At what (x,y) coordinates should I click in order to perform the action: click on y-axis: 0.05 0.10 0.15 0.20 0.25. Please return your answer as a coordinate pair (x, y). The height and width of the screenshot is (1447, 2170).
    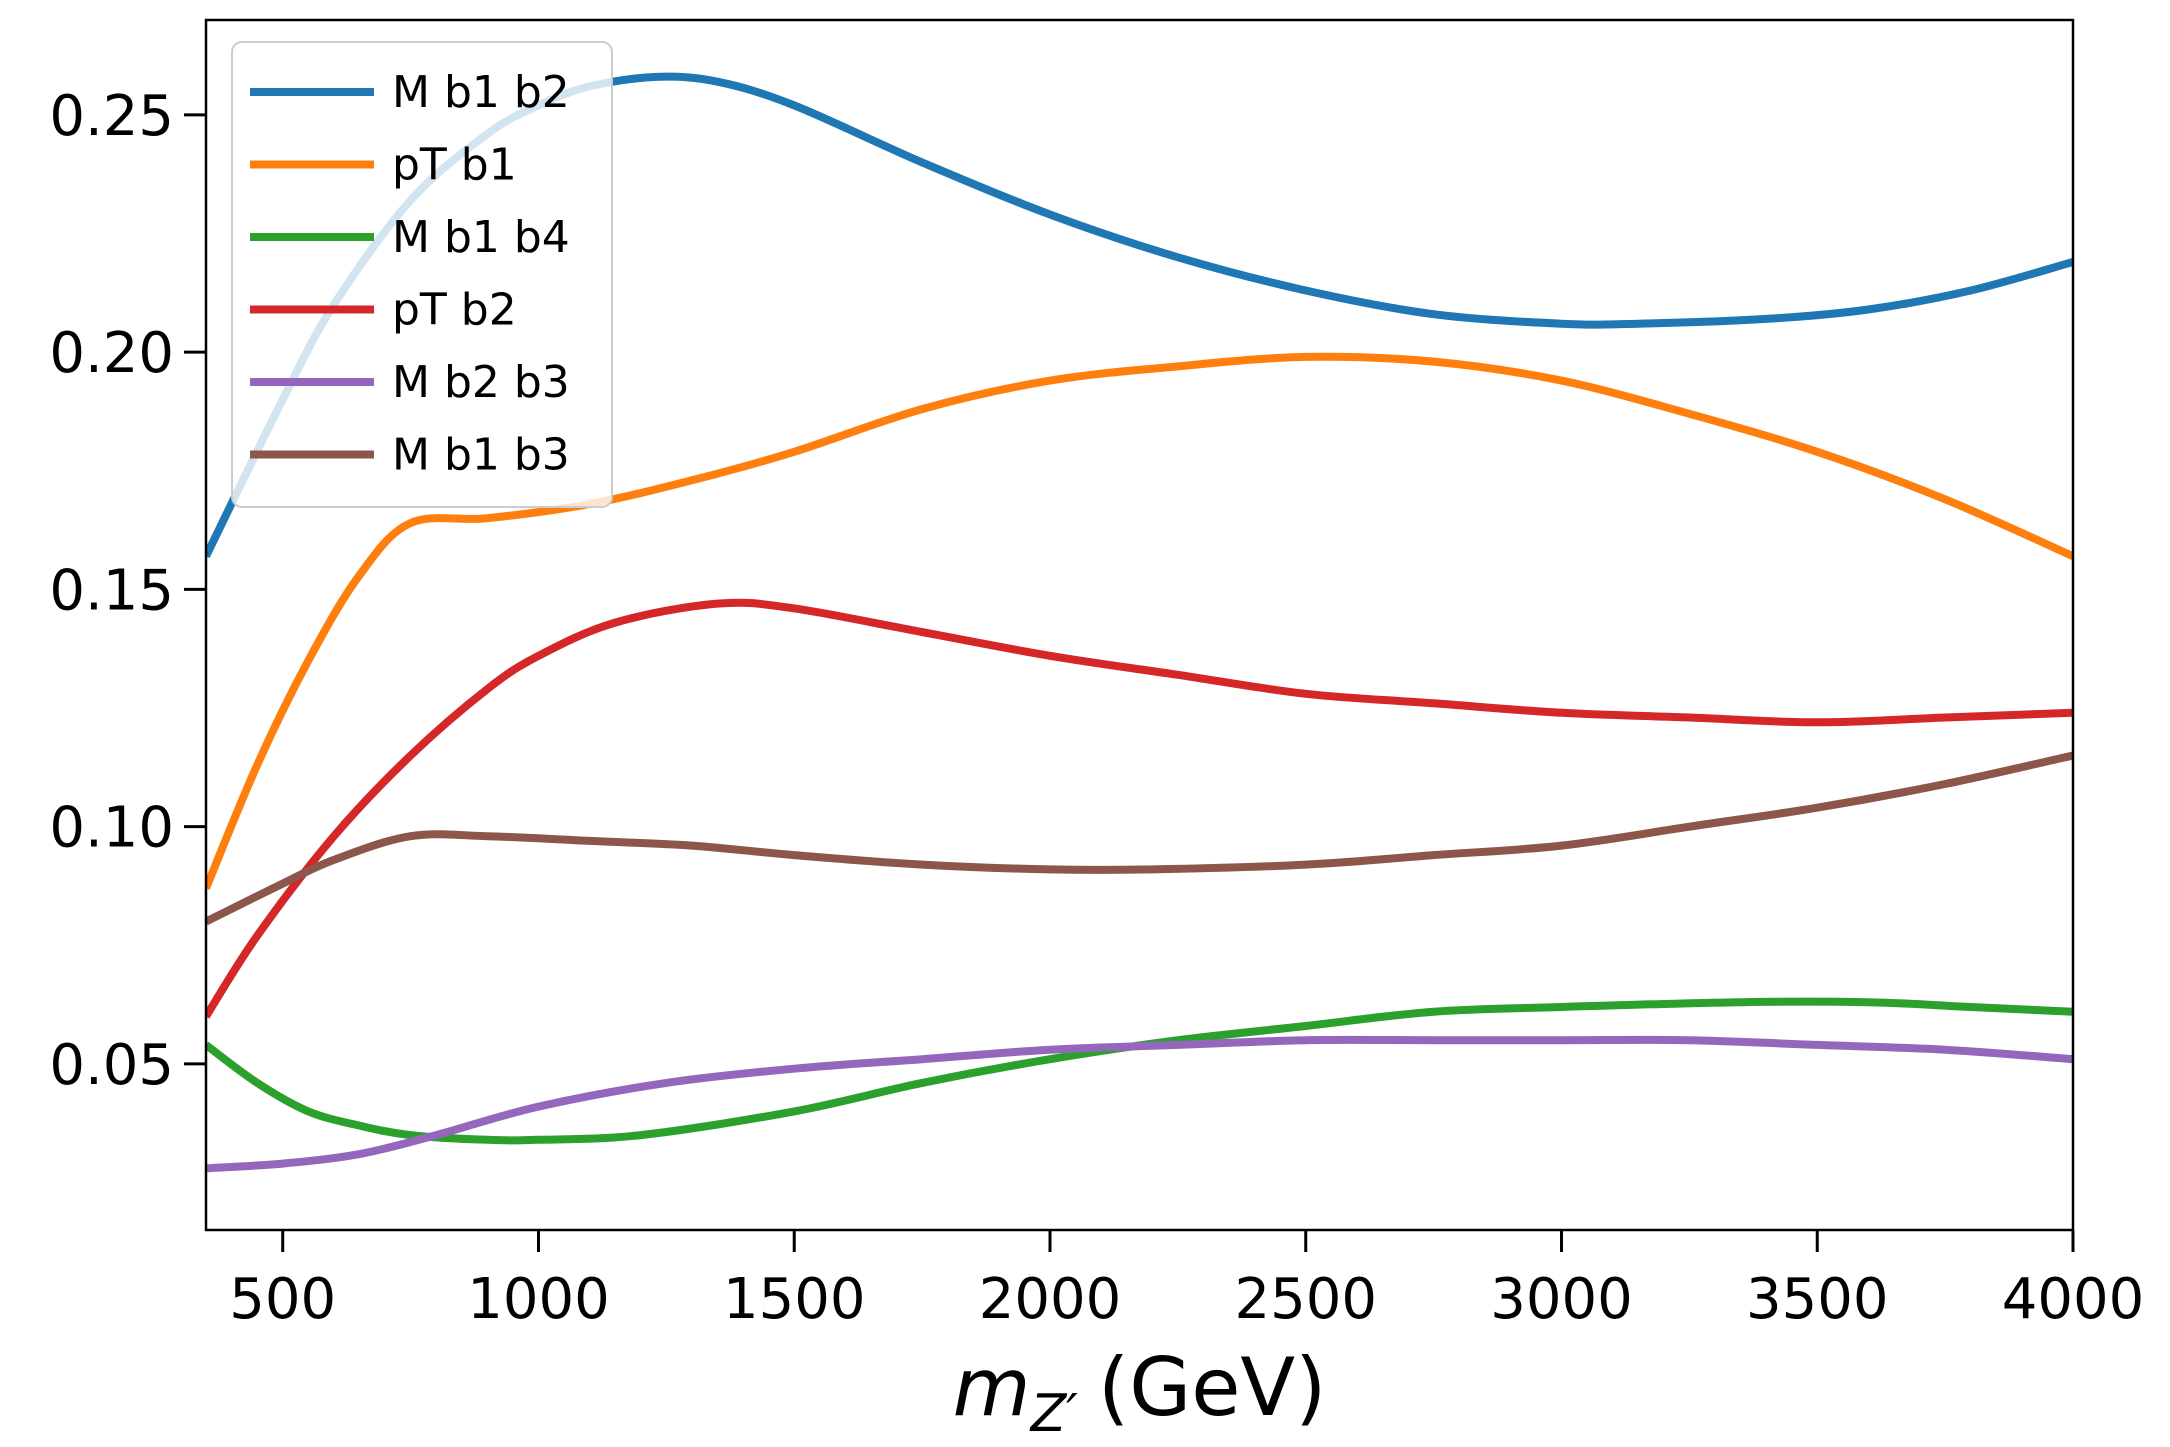
    Looking at the image, I should click on (127, 591).